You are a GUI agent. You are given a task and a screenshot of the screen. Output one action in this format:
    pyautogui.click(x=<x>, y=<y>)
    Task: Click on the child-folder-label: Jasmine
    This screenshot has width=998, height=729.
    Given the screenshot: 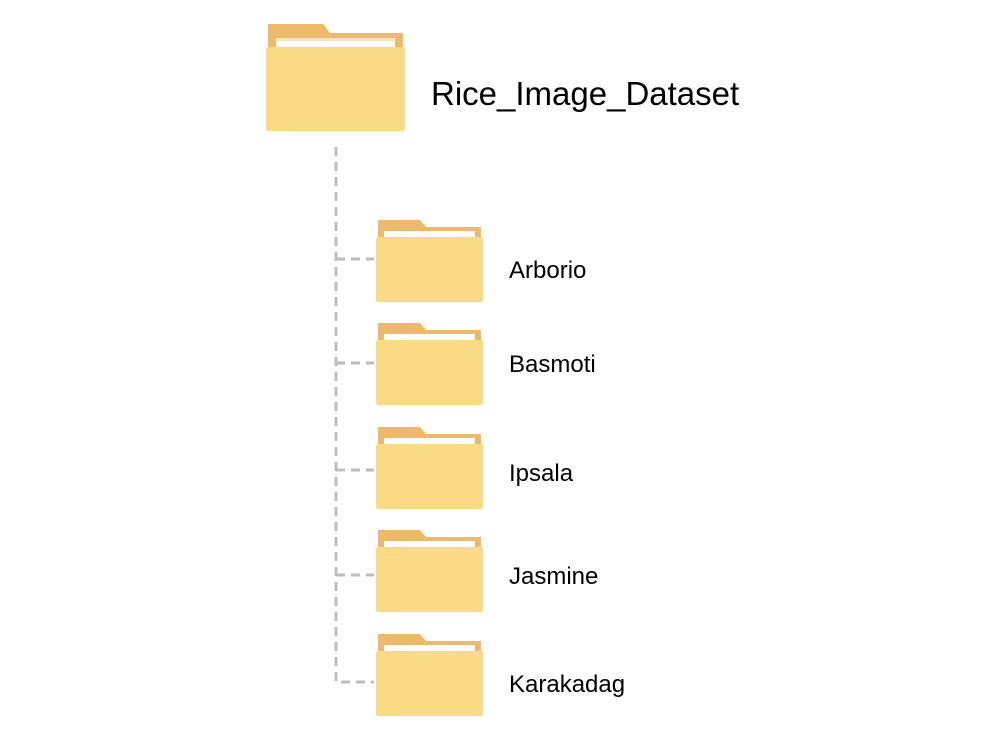 What is the action you would take?
    pyautogui.click(x=554, y=576)
    